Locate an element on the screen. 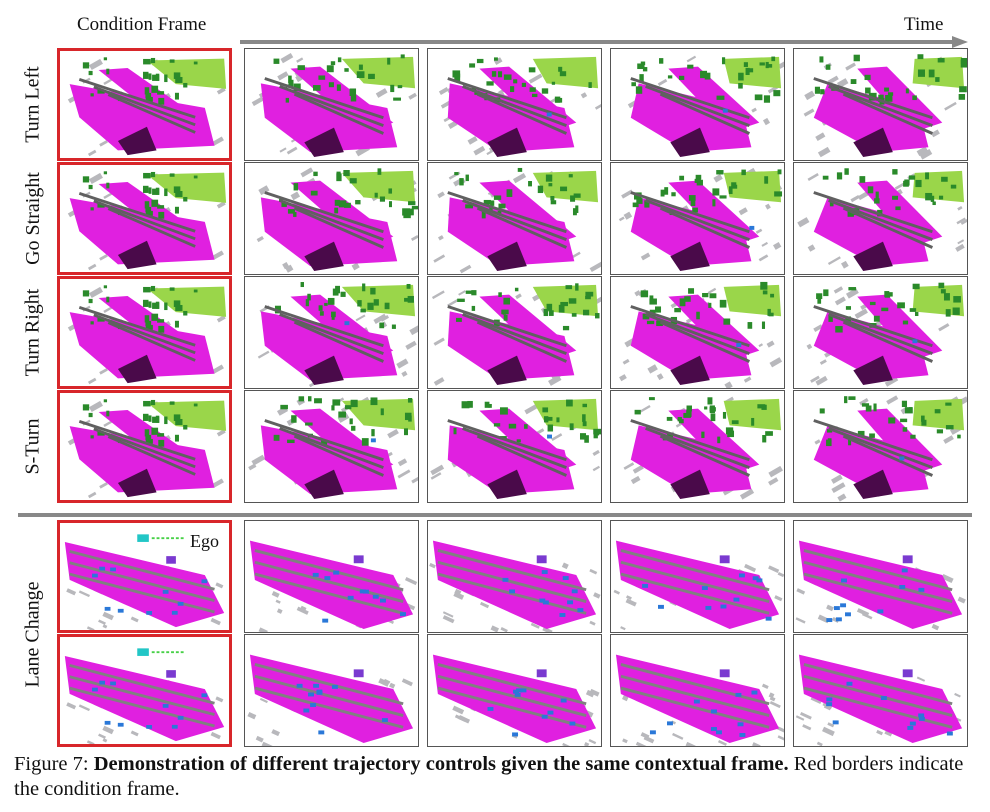 The image size is (990, 812). row-label-turn-left: Turn Left is located at coordinates (32, 104).